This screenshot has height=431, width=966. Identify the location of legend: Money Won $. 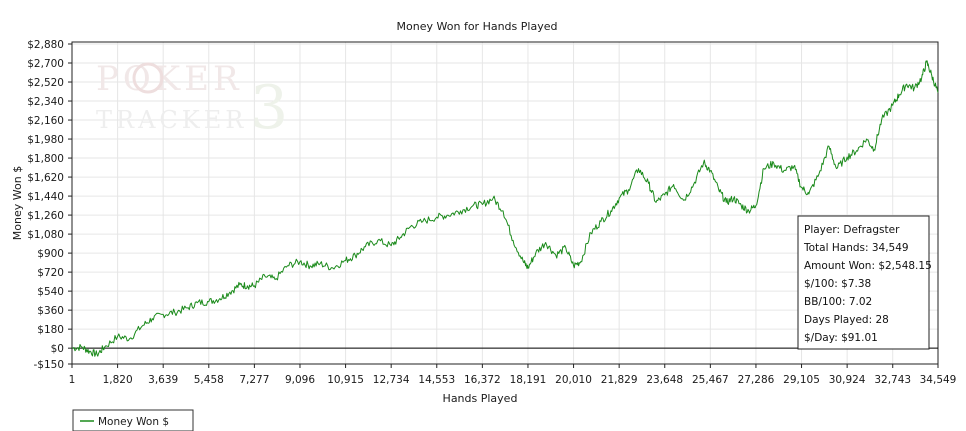
(133, 420).